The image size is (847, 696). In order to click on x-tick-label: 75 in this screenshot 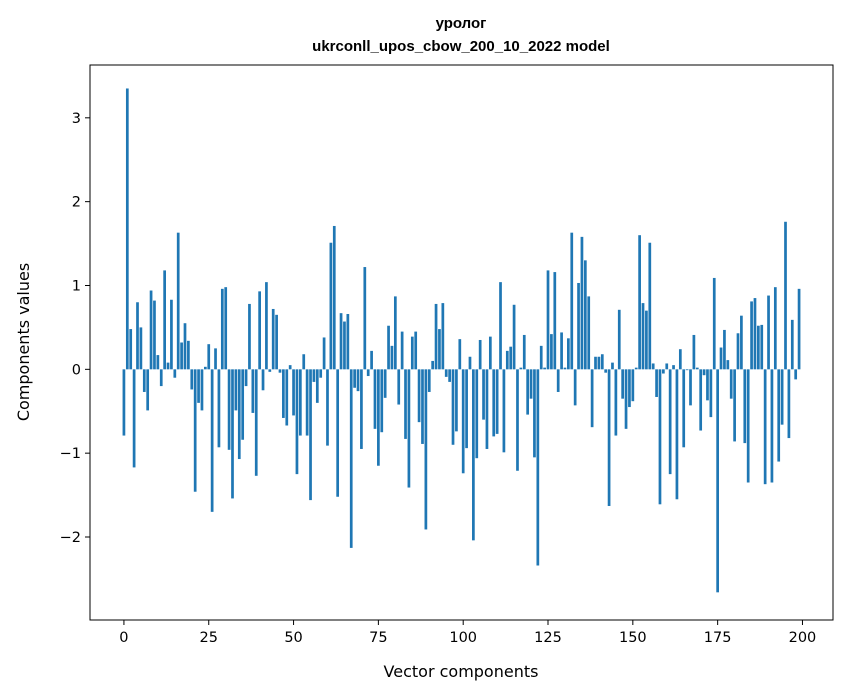, I will do `click(378, 638)`.